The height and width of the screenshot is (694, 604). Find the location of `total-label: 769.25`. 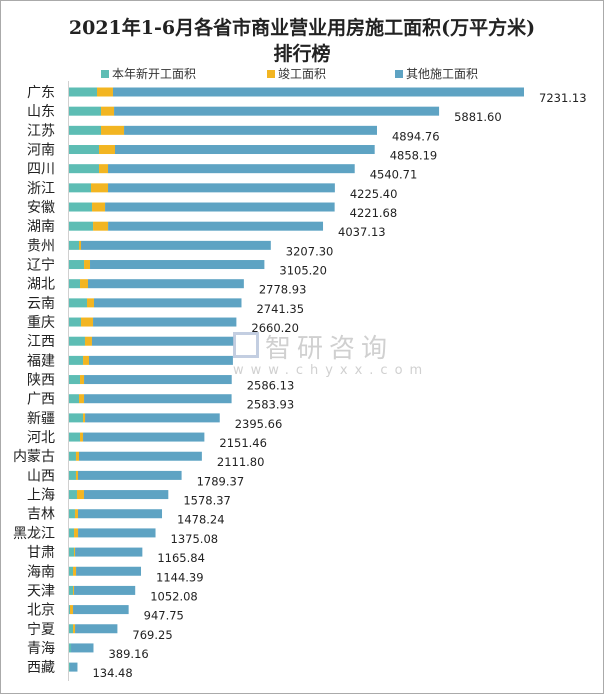

total-label: 769.25 is located at coordinates (152, 635).